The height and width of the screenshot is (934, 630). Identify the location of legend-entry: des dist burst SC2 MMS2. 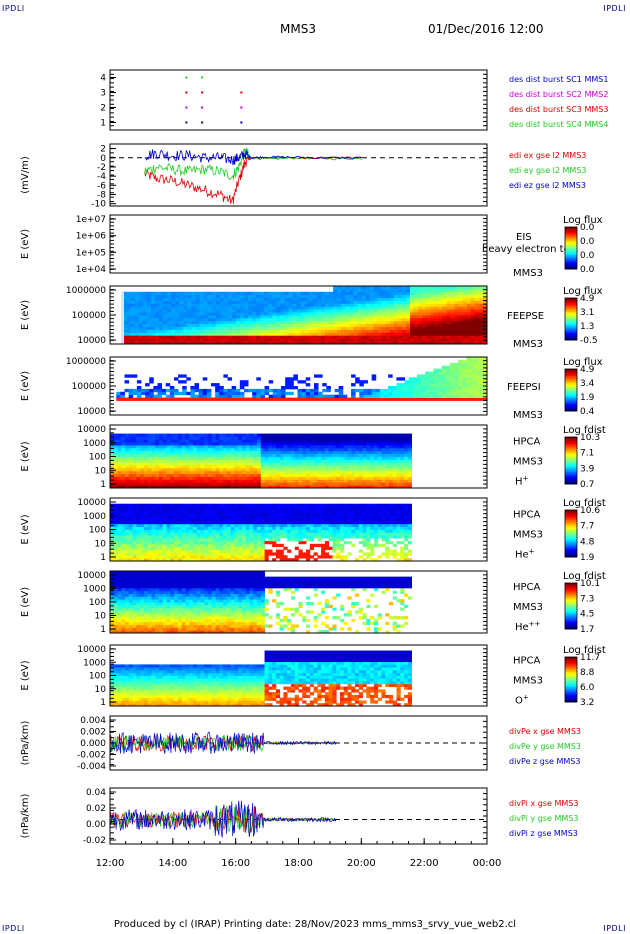
(558, 94).